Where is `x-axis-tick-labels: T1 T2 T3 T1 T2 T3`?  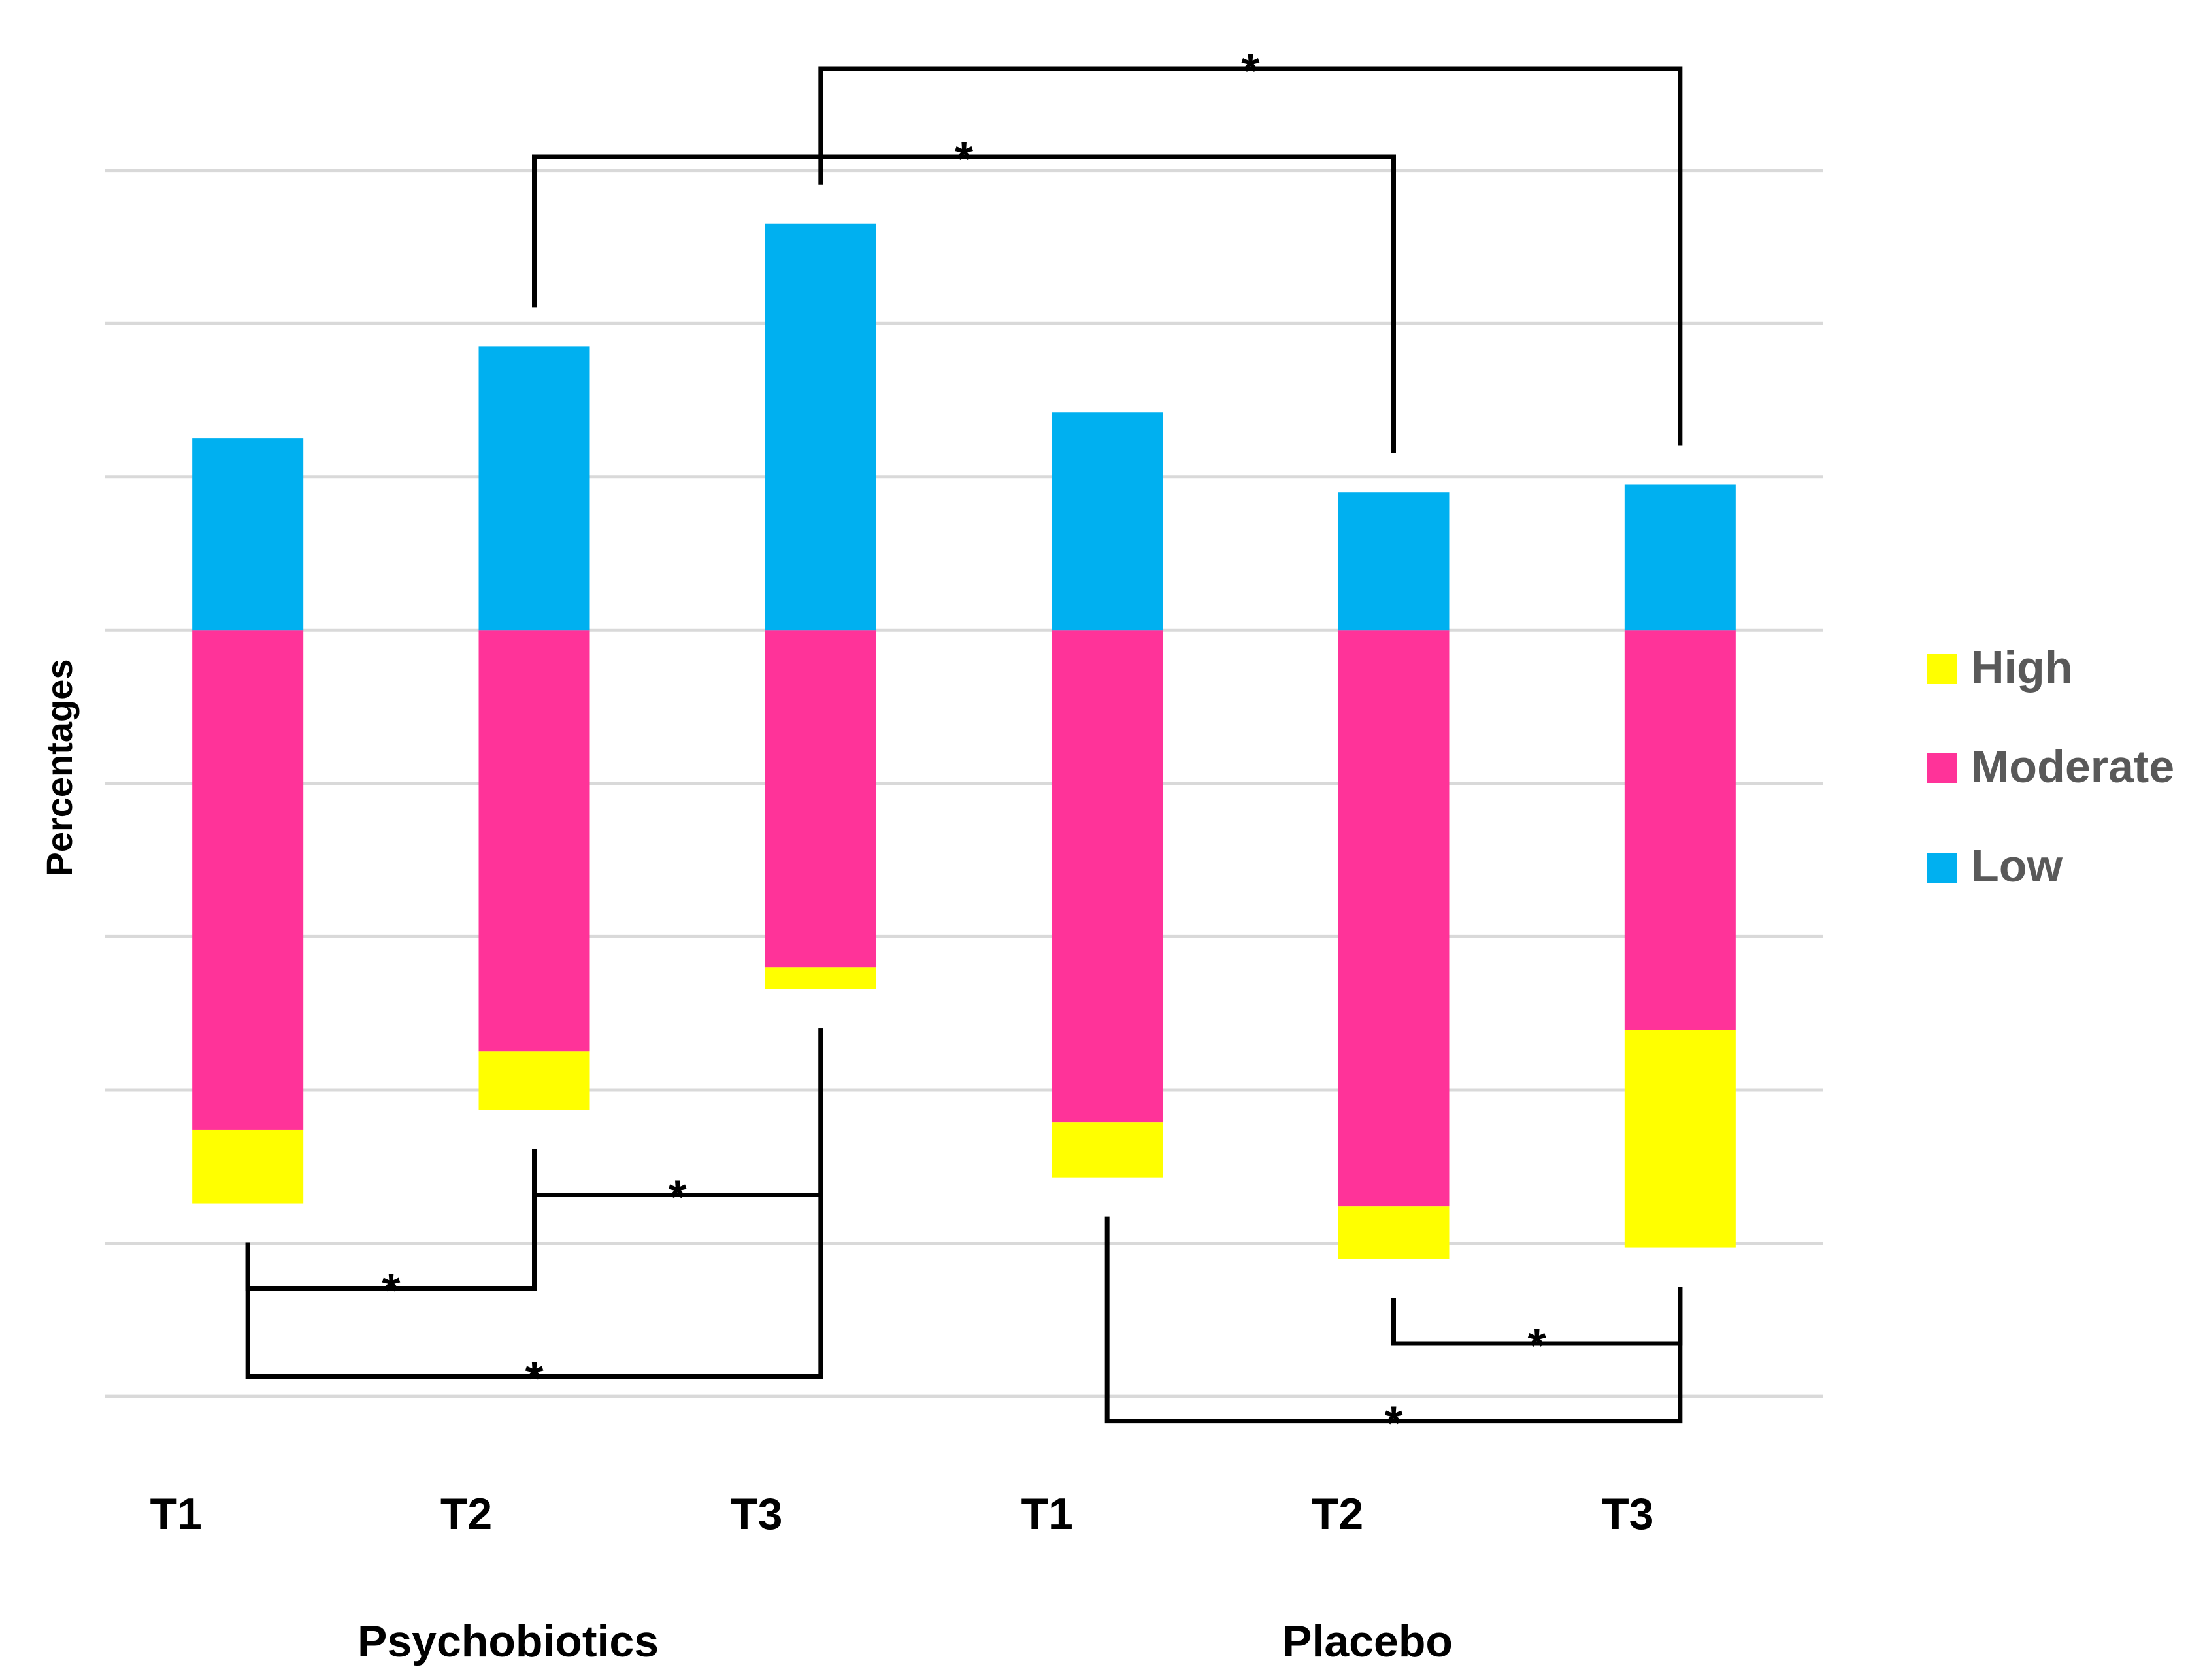 x-axis-tick-labels: T1 T2 T3 T1 T2 T3 is located at coordinates (901, 1514).